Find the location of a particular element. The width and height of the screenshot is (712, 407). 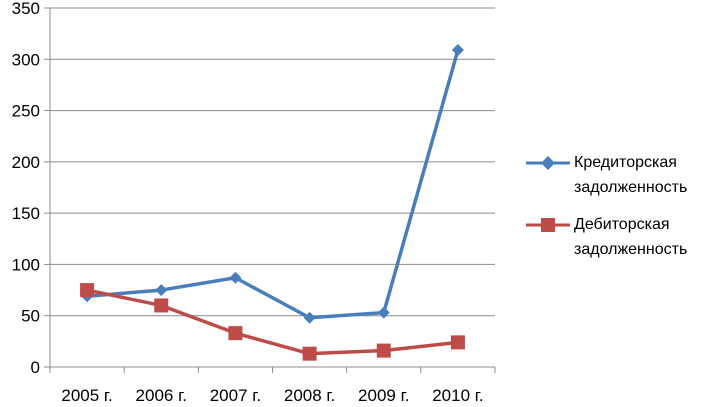

y-tick-label: 300 is located at coordinates (26, 59).